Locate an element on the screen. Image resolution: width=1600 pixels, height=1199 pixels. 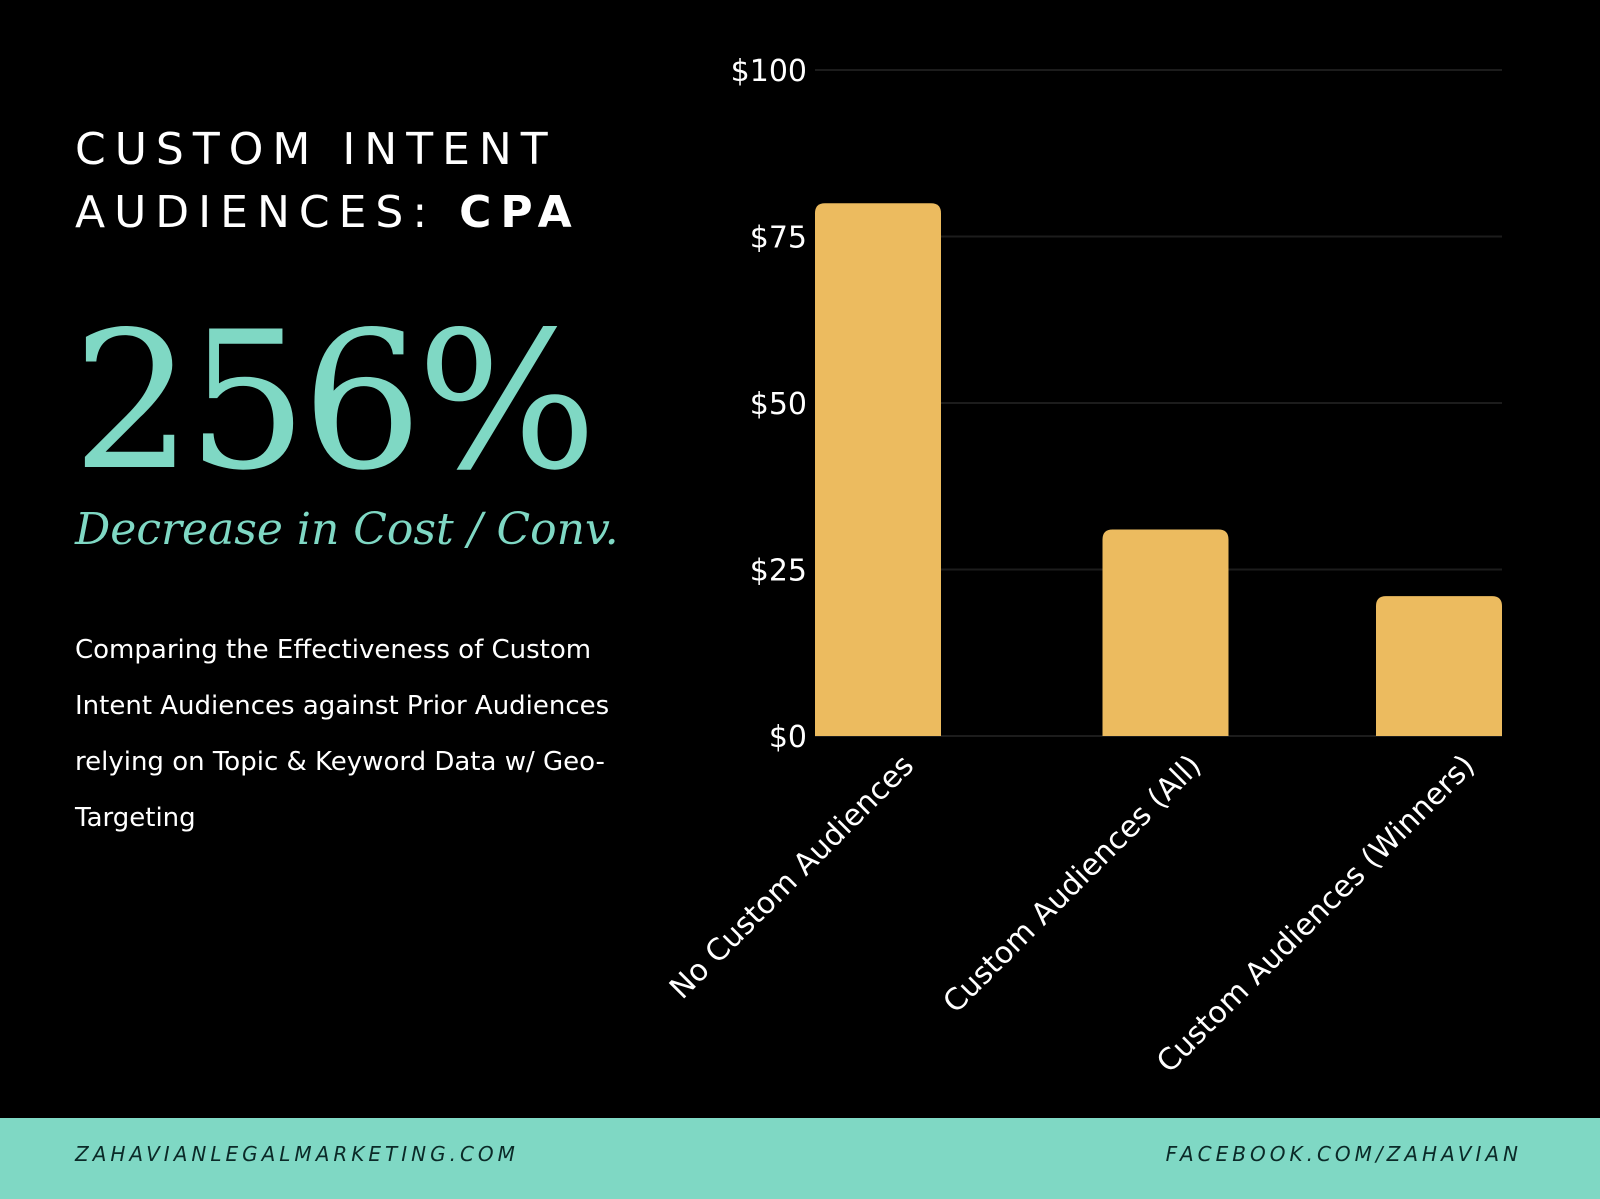
page-title: CUSTOM INTENT AUDIENCES: CPA is located at coordinates (375, 181).